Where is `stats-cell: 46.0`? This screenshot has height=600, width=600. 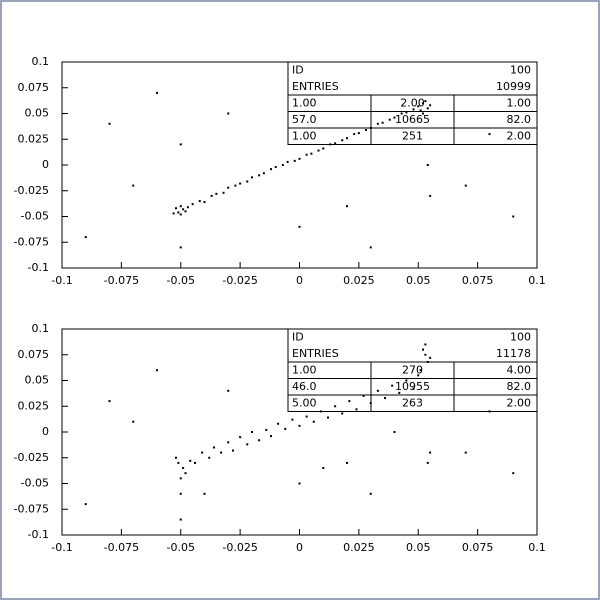
stats-cell: 46.0 is located at coordinates (304, 386).